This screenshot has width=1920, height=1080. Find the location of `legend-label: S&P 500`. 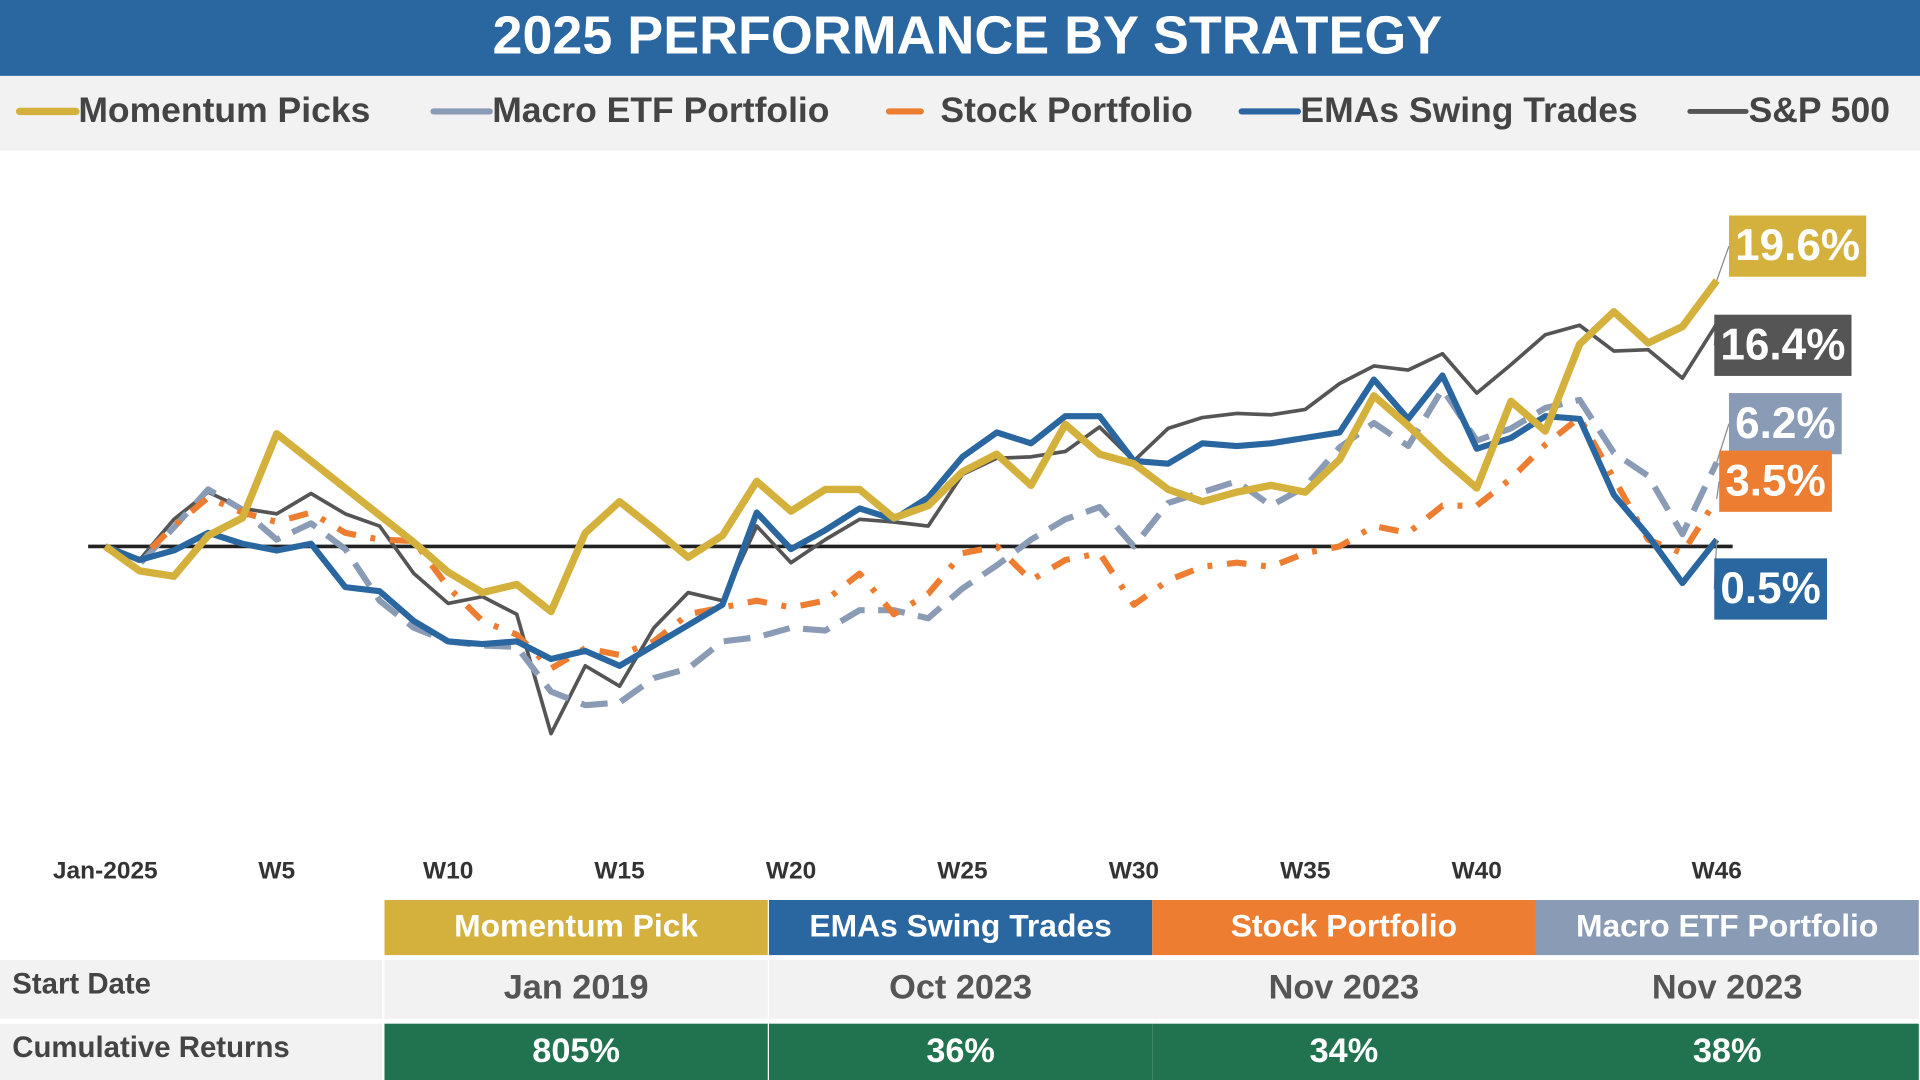

legend-label: S&P 500 is located at coordinates (1819, 110).